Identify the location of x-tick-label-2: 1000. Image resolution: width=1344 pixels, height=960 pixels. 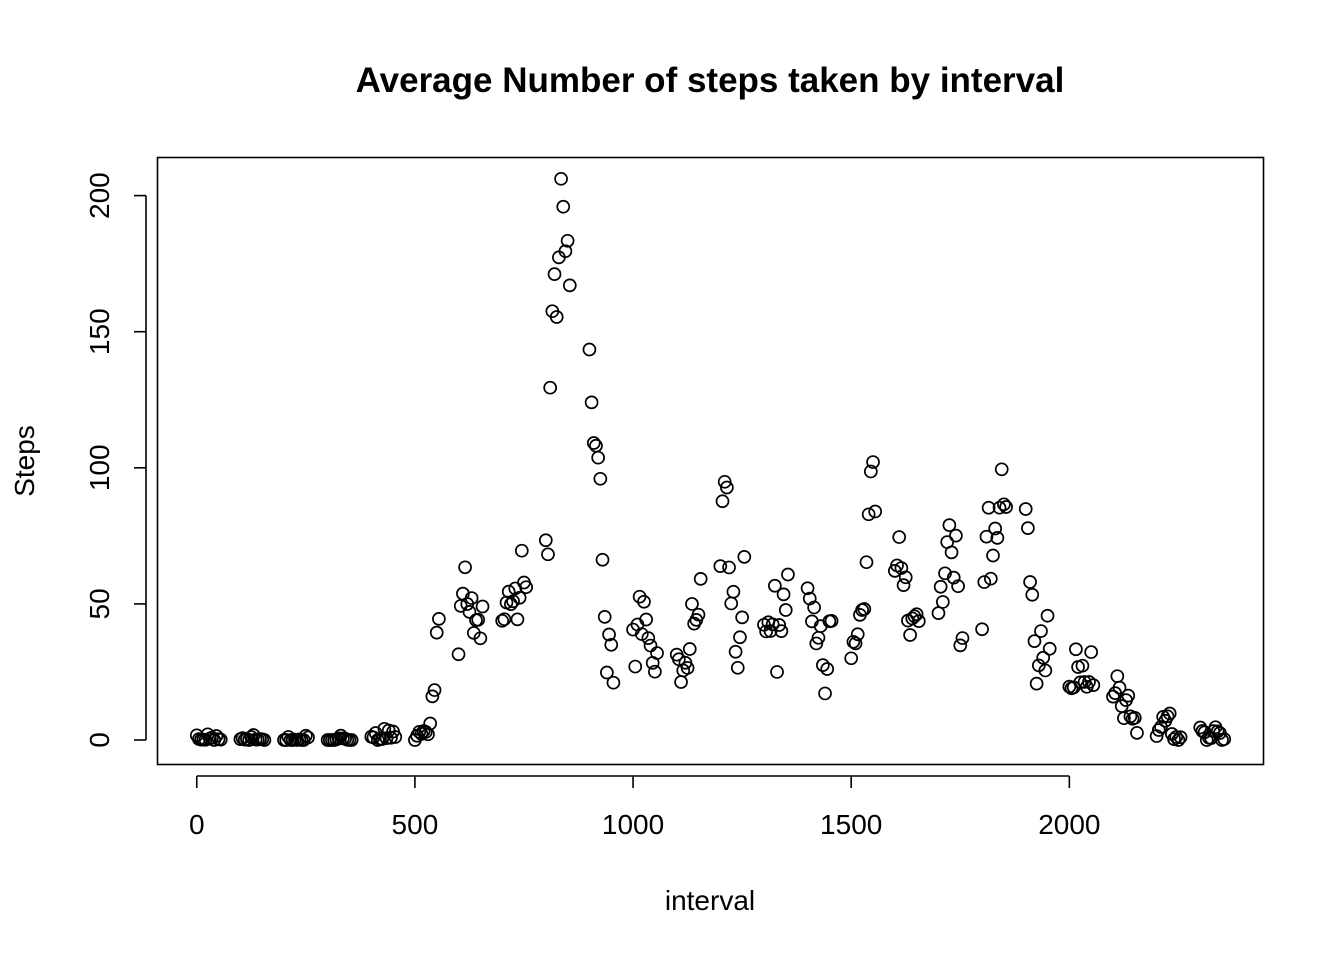
(633, 824).